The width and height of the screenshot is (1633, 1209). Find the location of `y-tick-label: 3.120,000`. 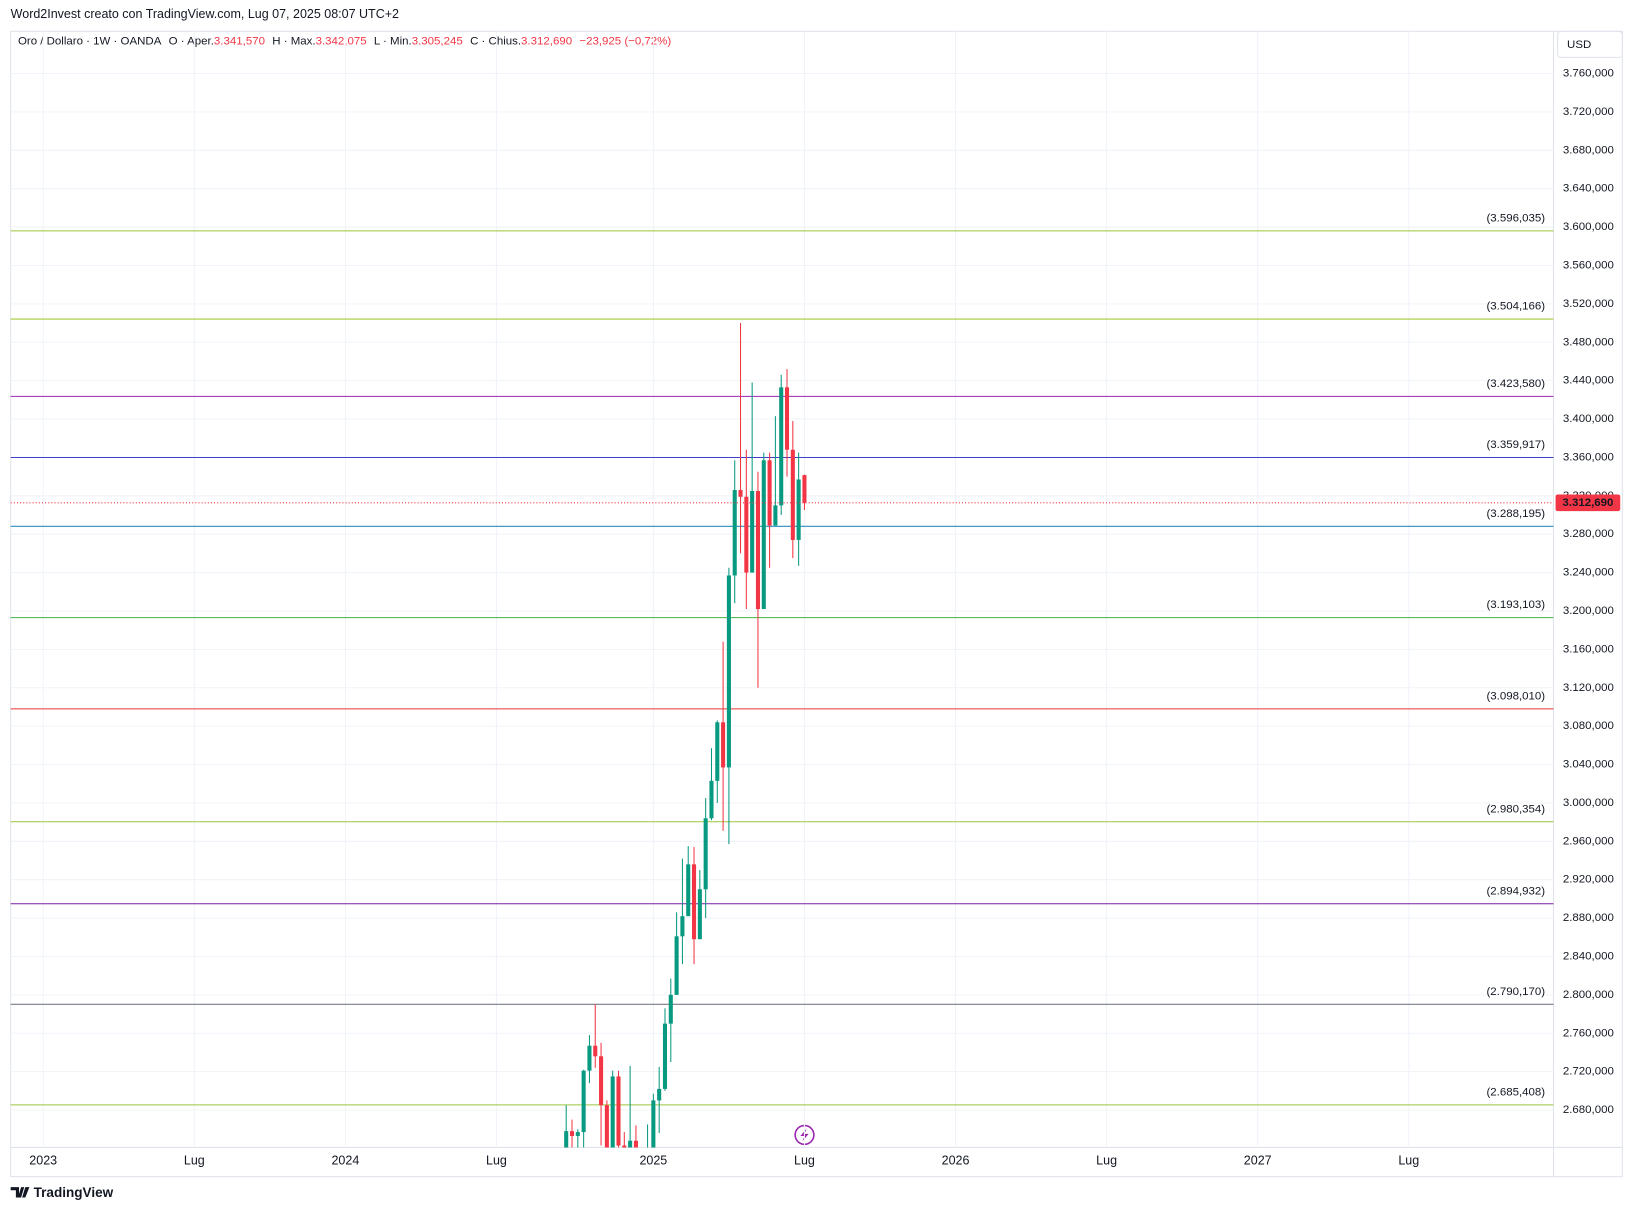

y-tick-label: 3.120,000 is located at coordinates (1588, 688).